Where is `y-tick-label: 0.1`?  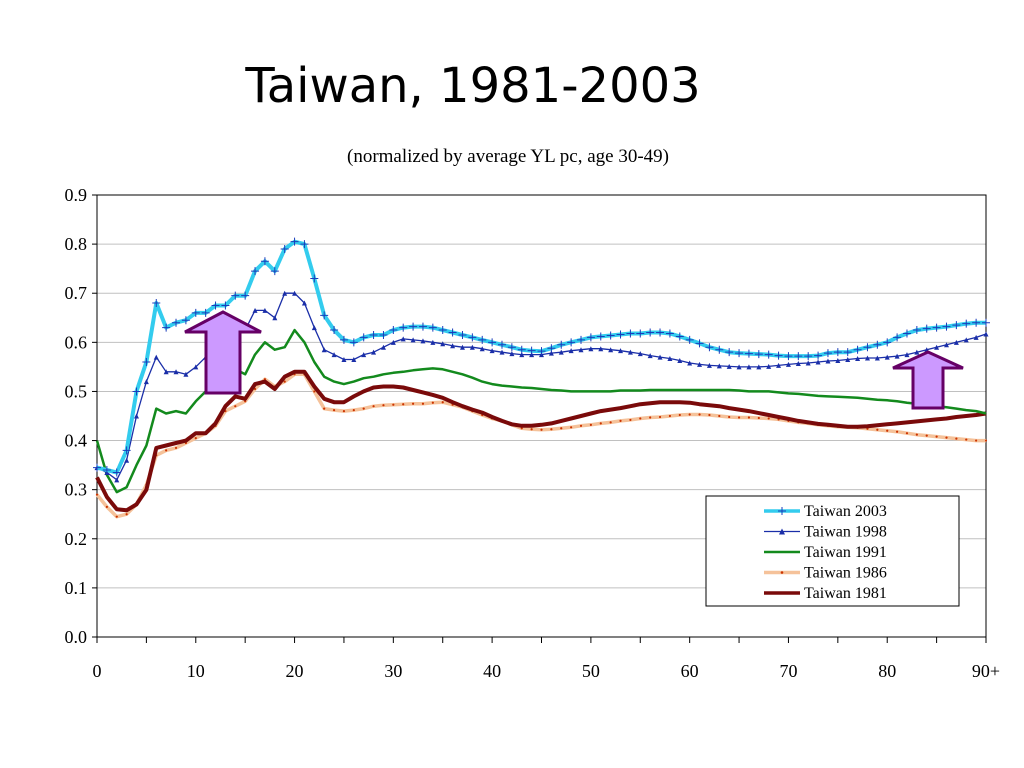 y-tick-label: 0.1 is located at coordinates (76, 588).